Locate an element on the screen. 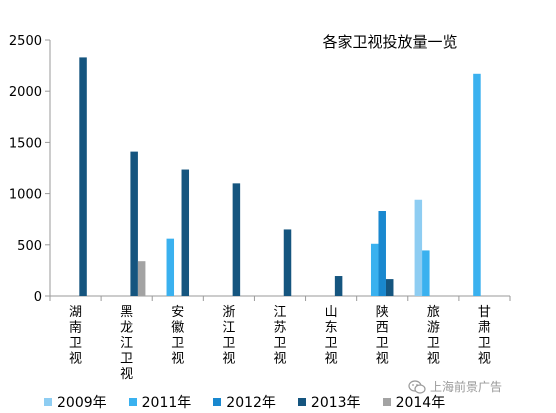 Image resolution: width=556 pixels, height=413 pixels. legend-item: 2014年 is located at coordinates (414, 402).